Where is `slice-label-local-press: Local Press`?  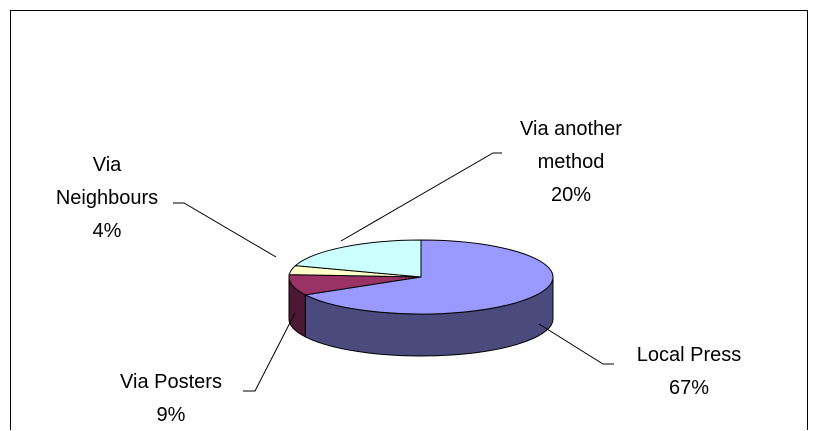
slice-label-local-press: Local Press is located at coordinates (689, 355).